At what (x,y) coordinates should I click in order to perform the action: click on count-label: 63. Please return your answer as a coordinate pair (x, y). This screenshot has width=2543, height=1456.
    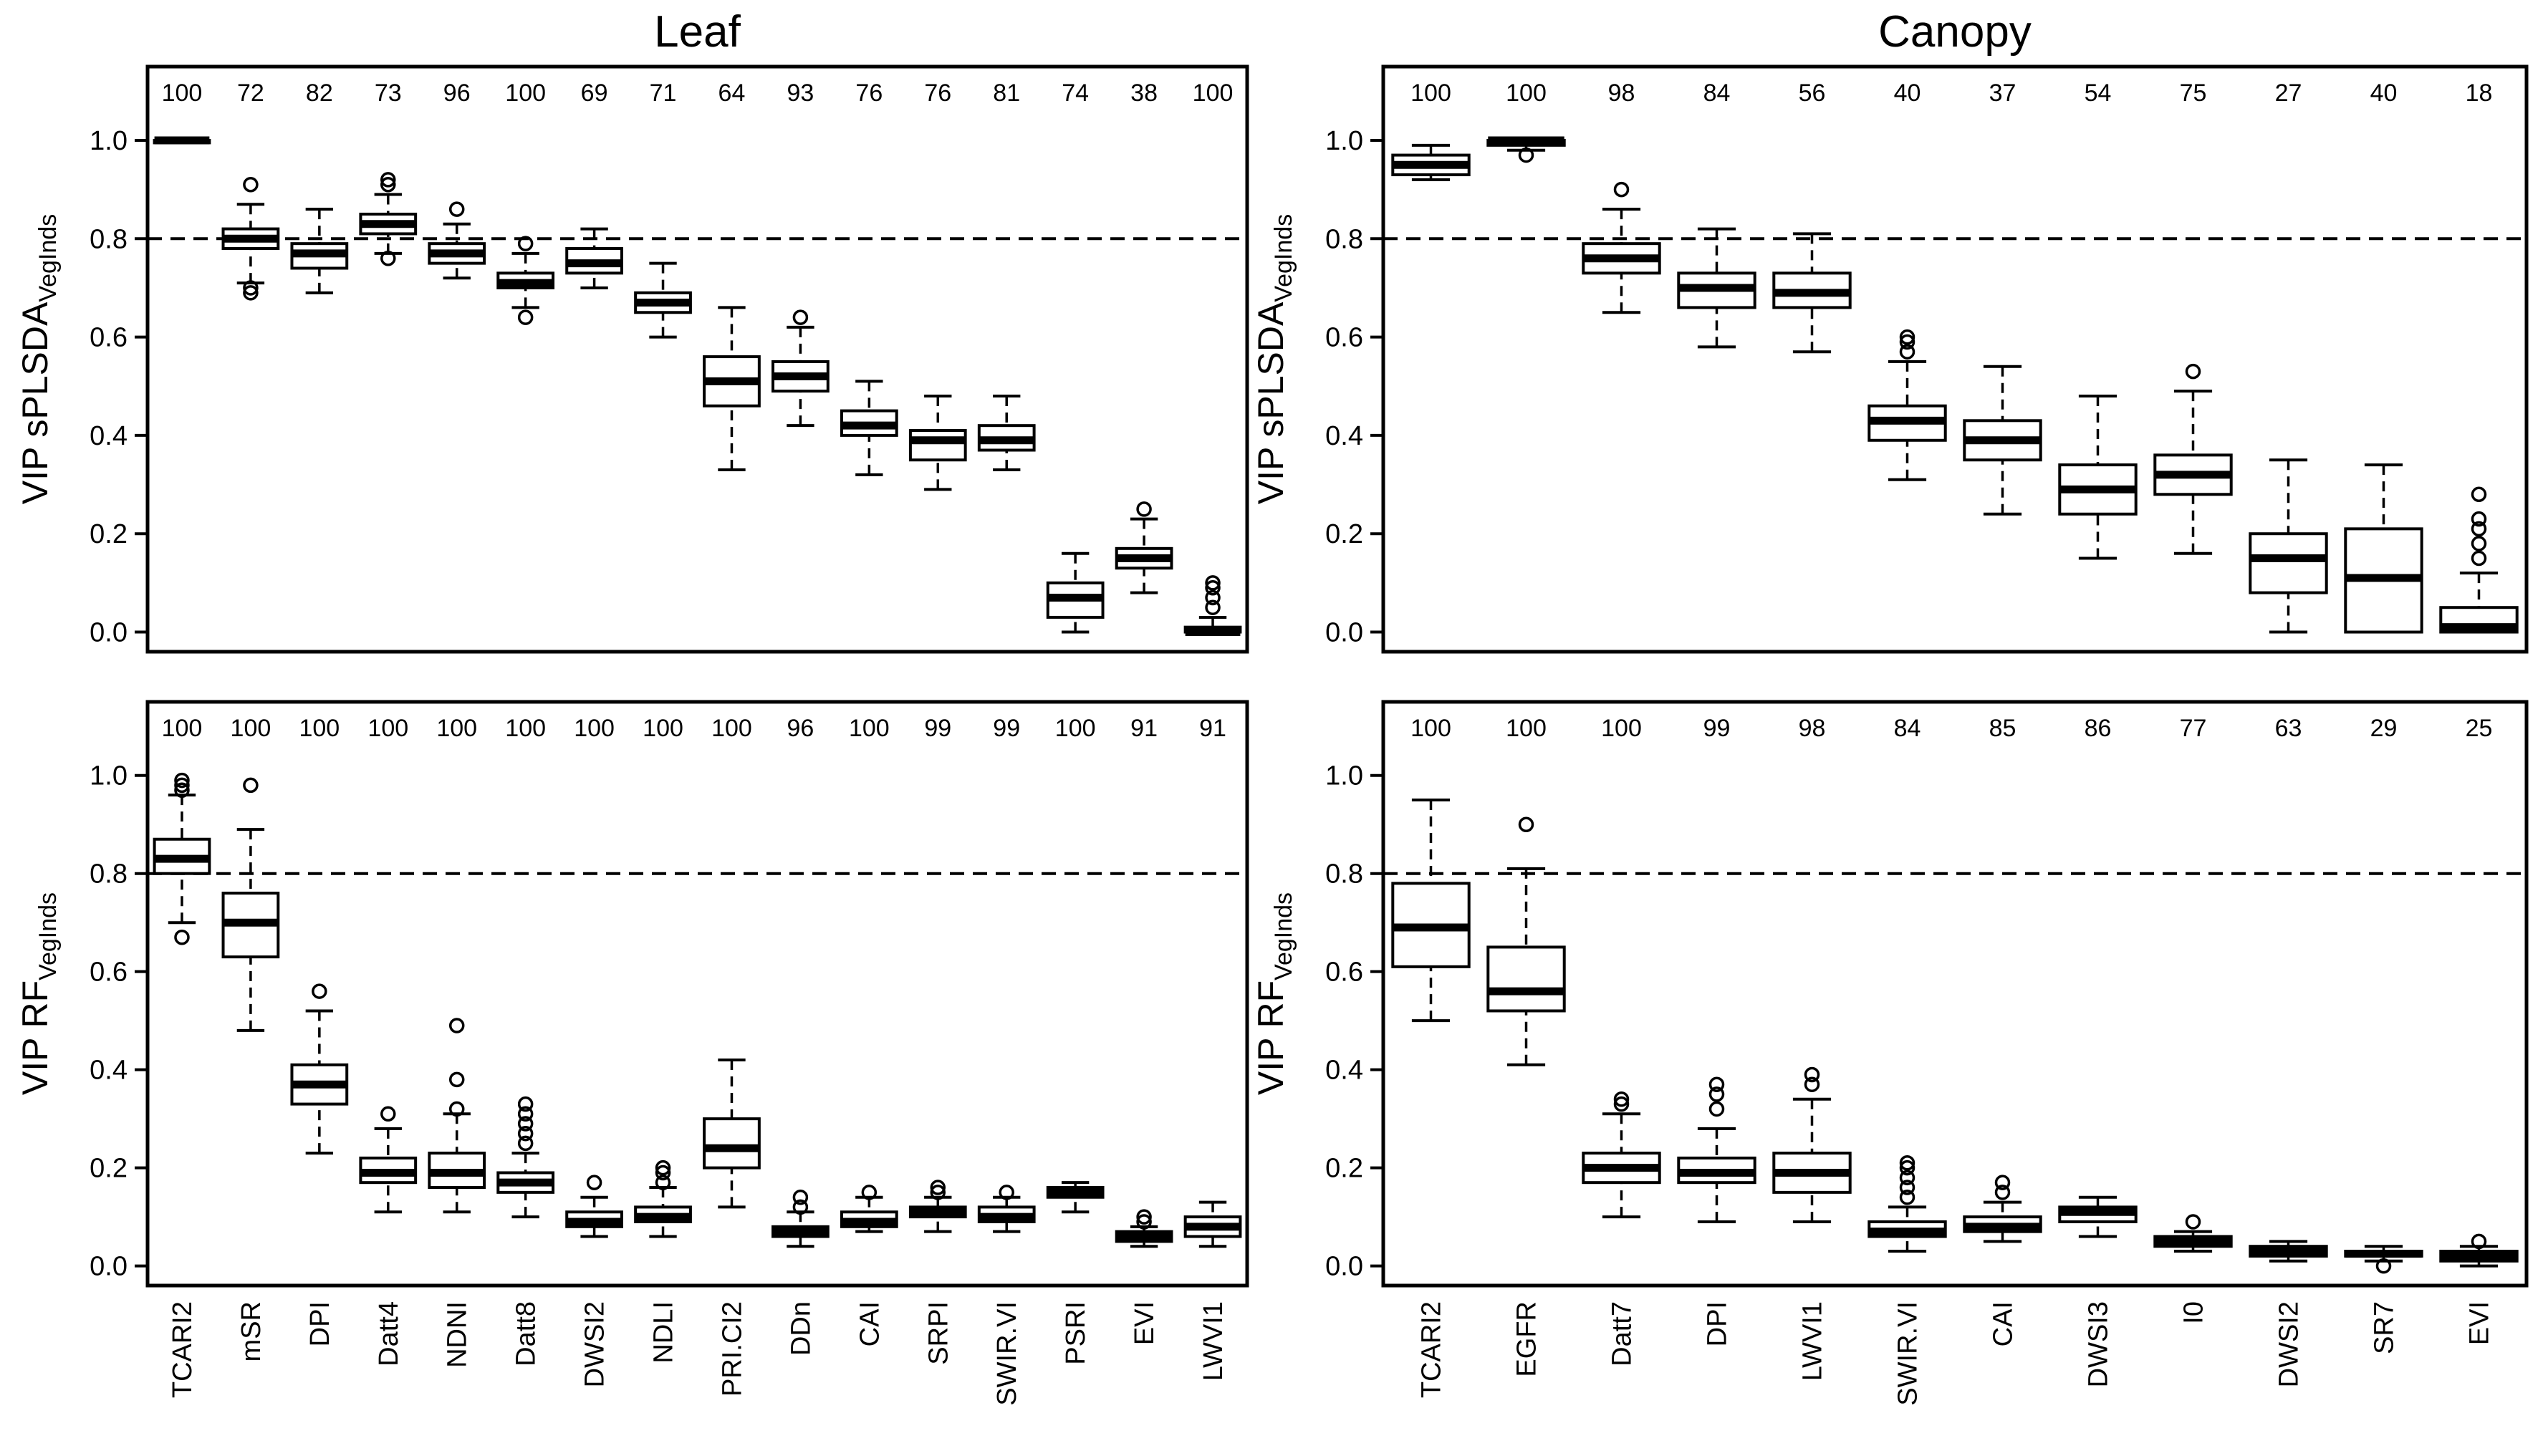
    Looking at the image, I should click on (2288, 728).